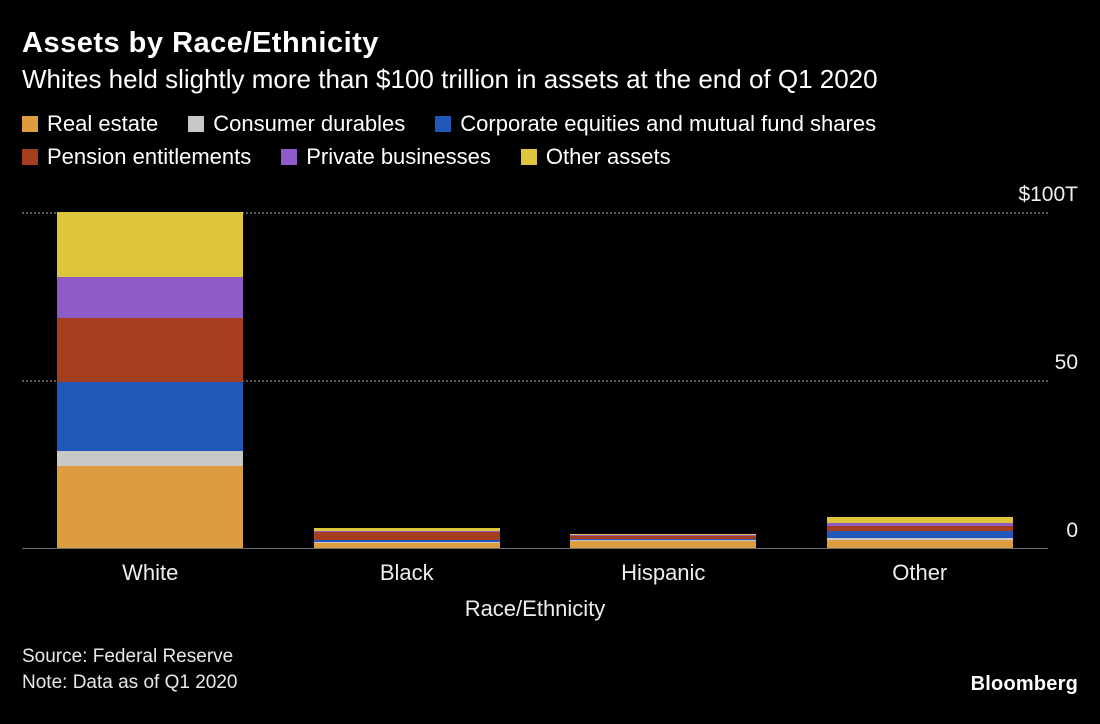  I want to click on segment-hispanic-corporate-equities-and-mutual-fund-shares, so click(663, 539).